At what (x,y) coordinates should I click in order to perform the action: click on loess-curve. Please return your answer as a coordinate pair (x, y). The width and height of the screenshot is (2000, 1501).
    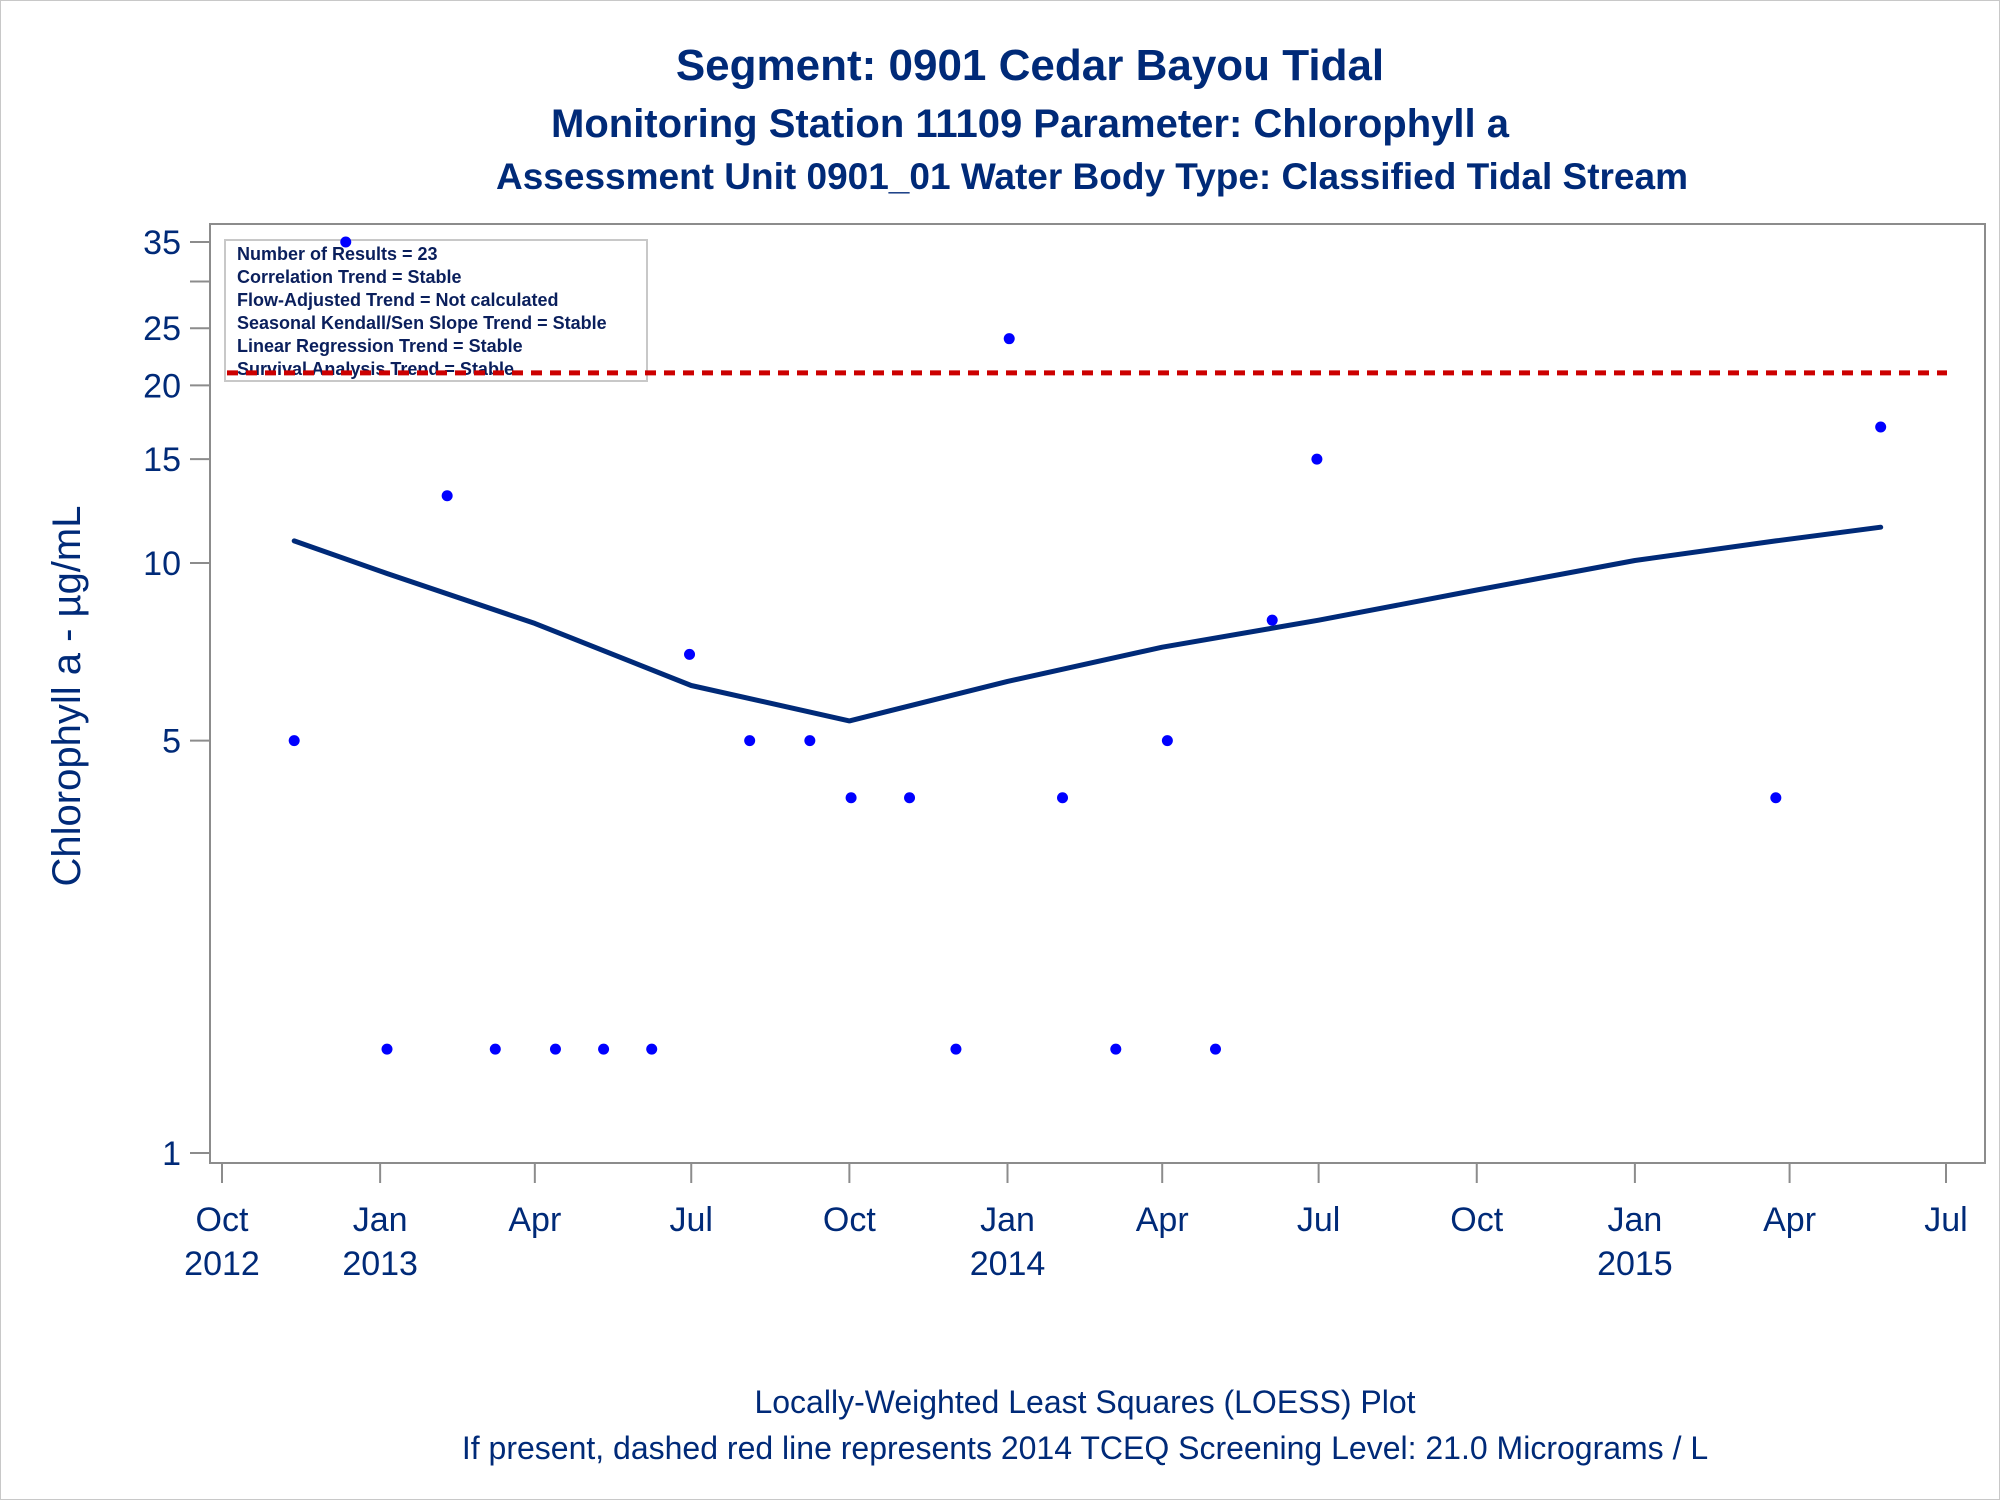
    Looking at the image, I should click on (1087, 624).